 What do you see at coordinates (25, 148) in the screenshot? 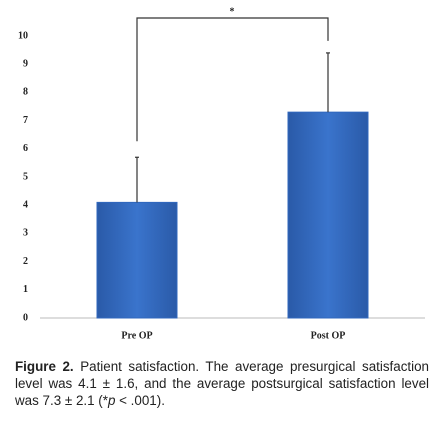
I see `y-tick-label: 6` at bounding box center [25, 148].